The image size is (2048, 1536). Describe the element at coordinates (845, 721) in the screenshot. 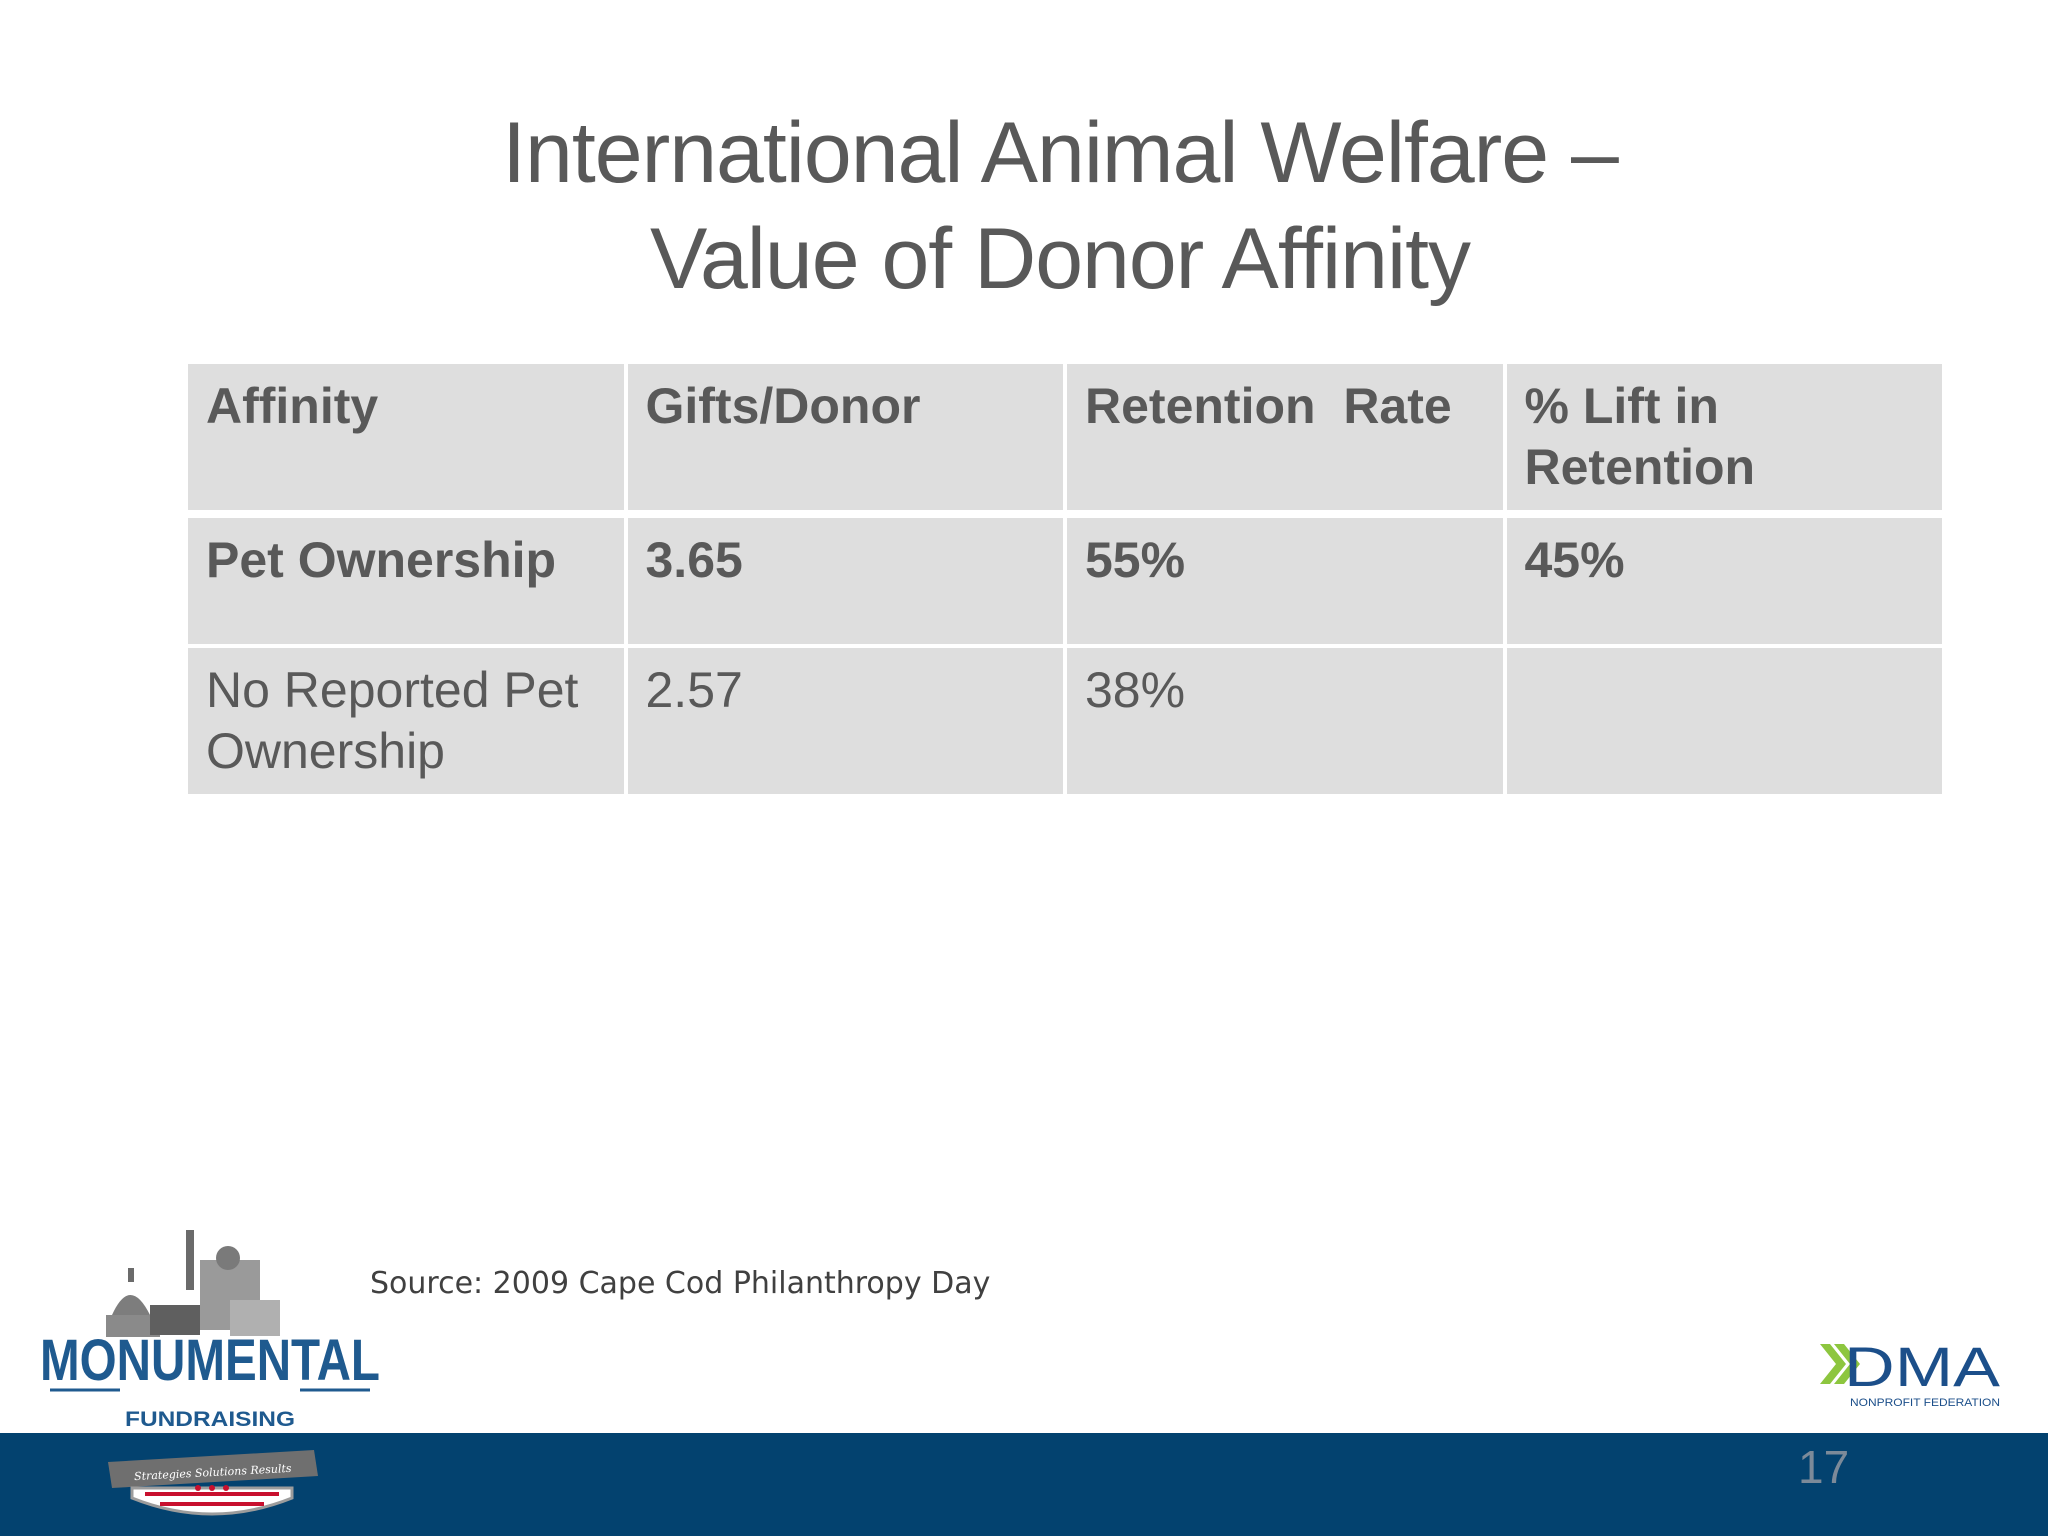

I see `cell-gifts-per-donor: 2.57` at that location.